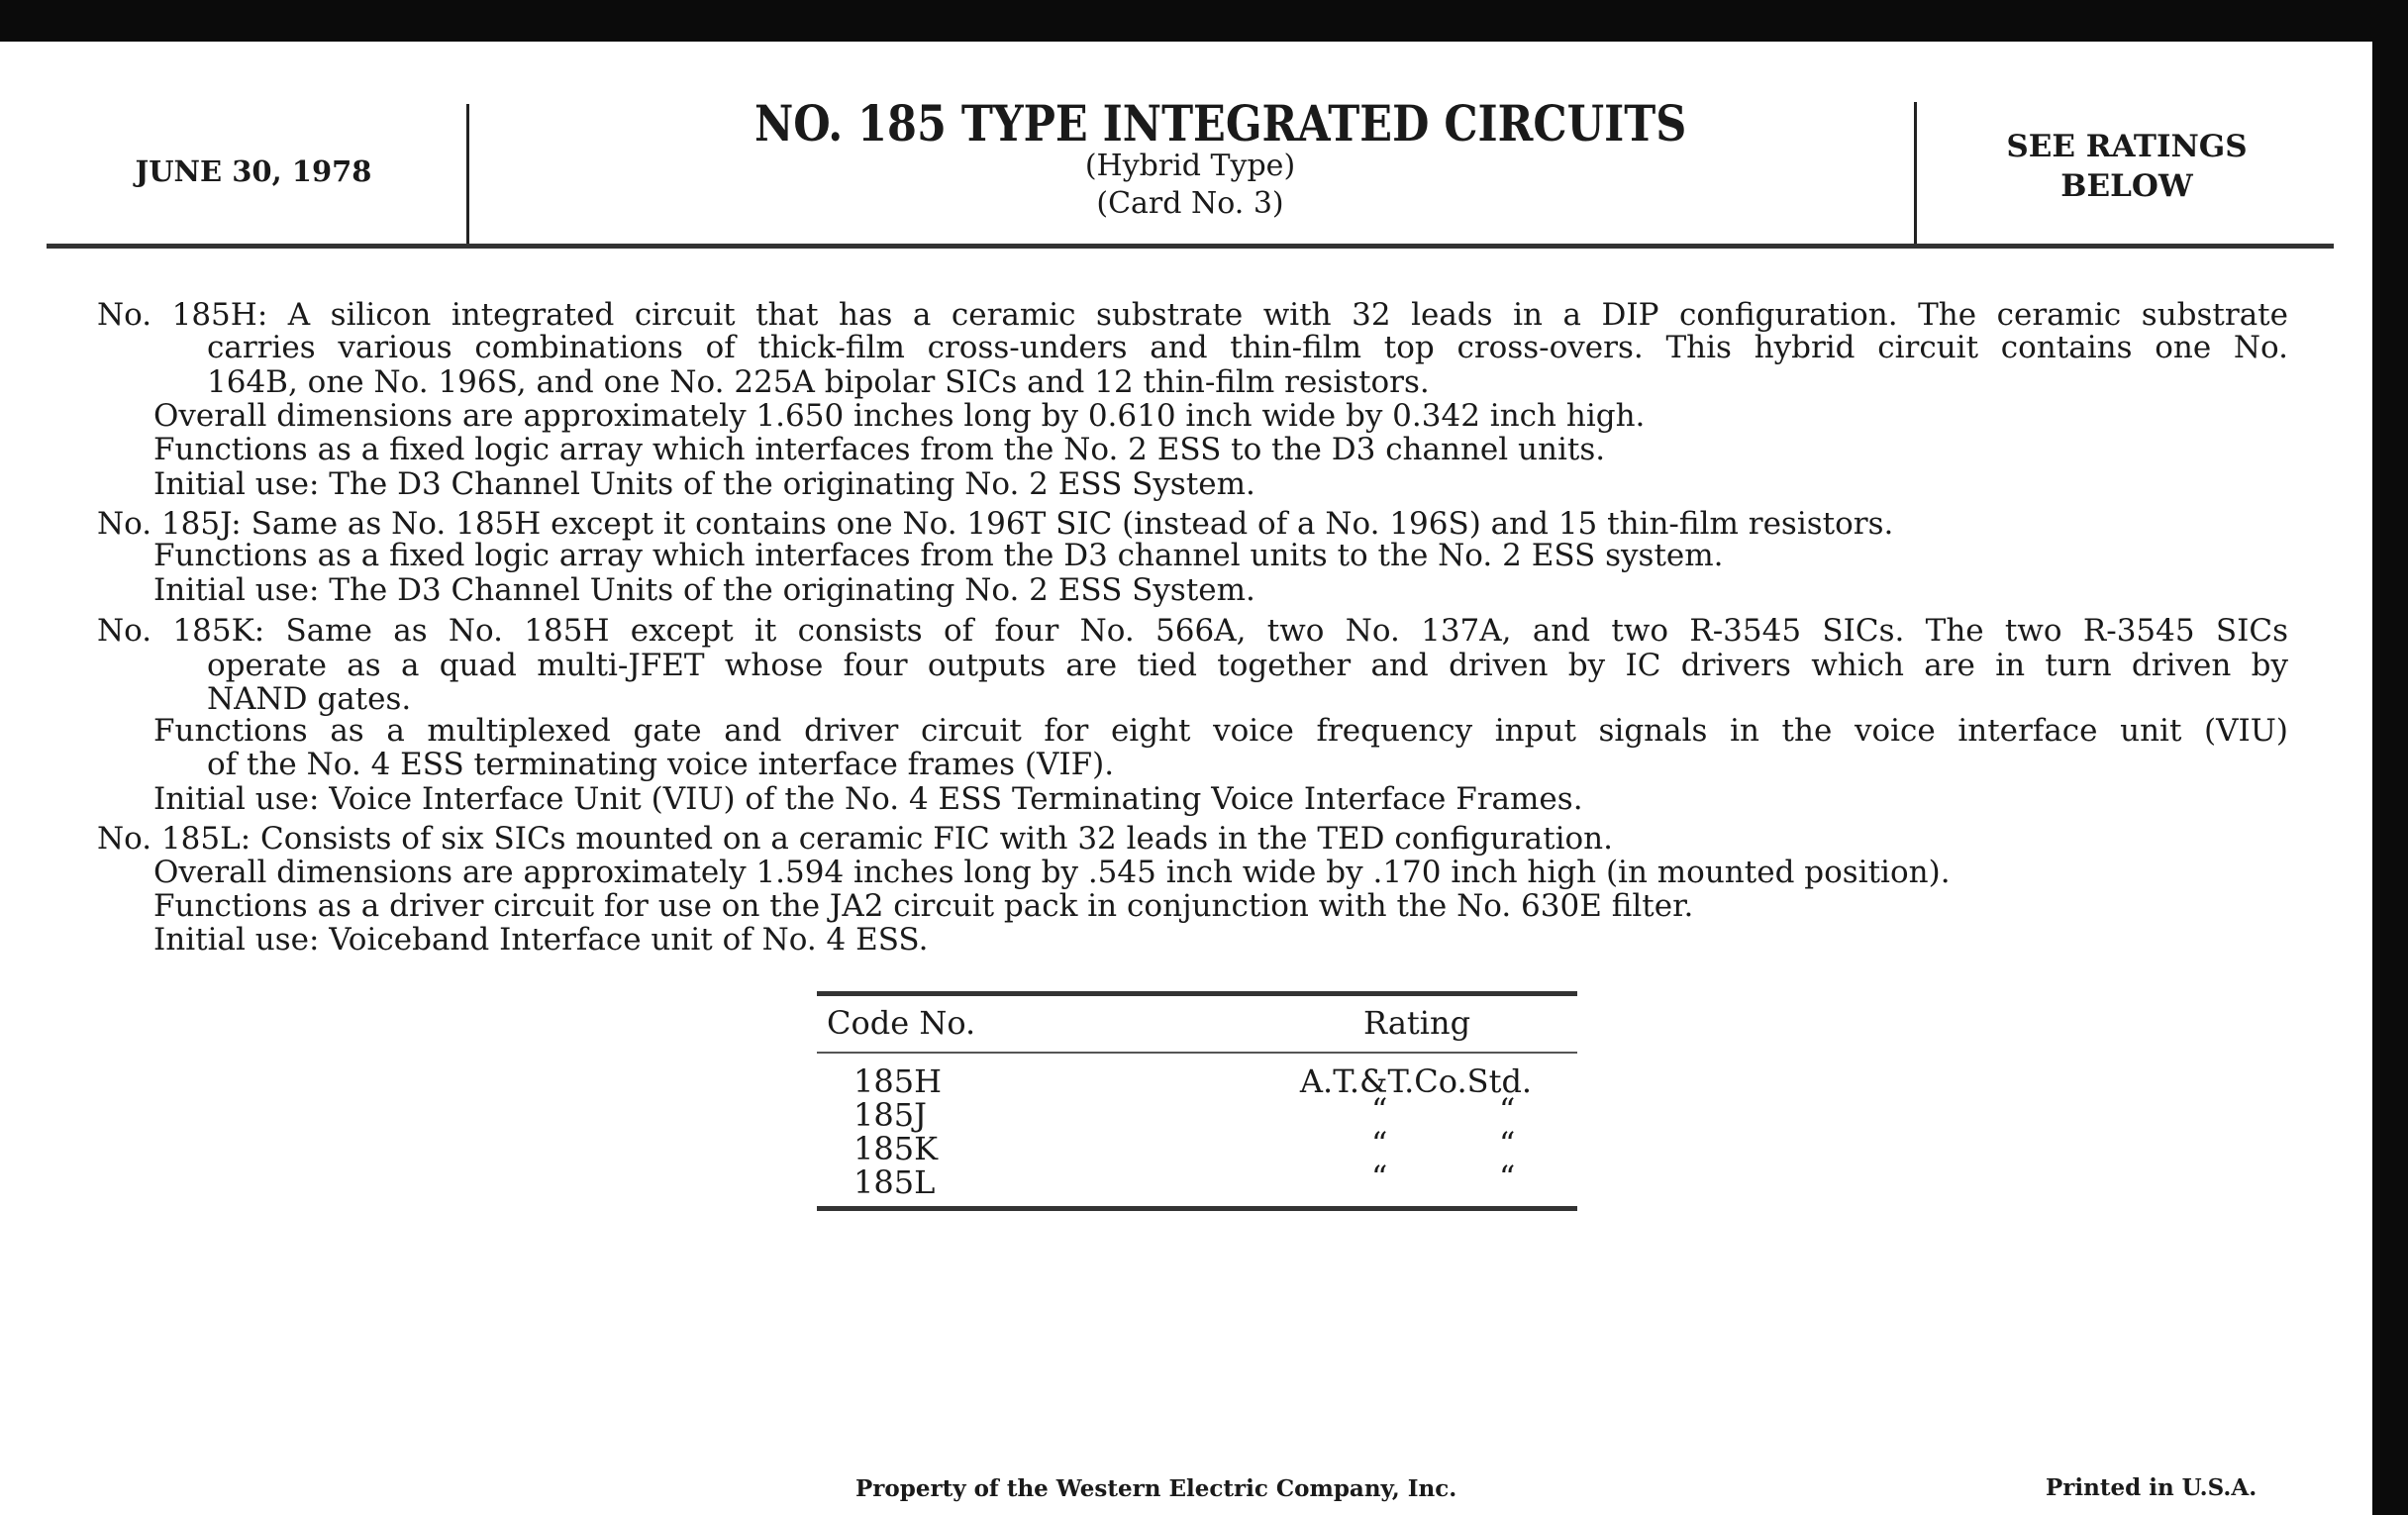 This screenshot has width=2408, height=1515. I want to click on entry-185k-line: NAND gates., so click(309, 699).